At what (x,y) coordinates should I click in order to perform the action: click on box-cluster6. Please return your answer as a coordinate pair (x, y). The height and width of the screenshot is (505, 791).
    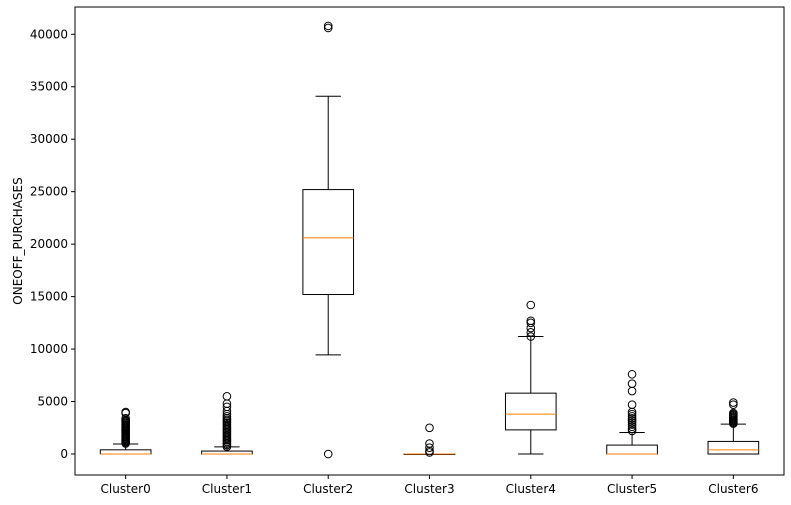
    Looking at the image, I should click on (733, 426).